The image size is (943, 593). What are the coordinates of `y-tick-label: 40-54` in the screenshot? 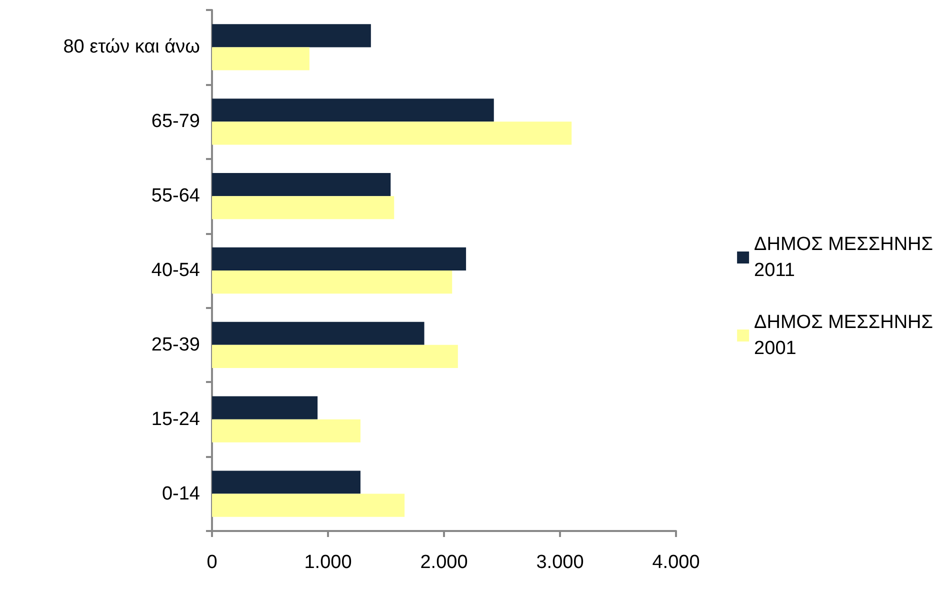 It's located at (175, 270).